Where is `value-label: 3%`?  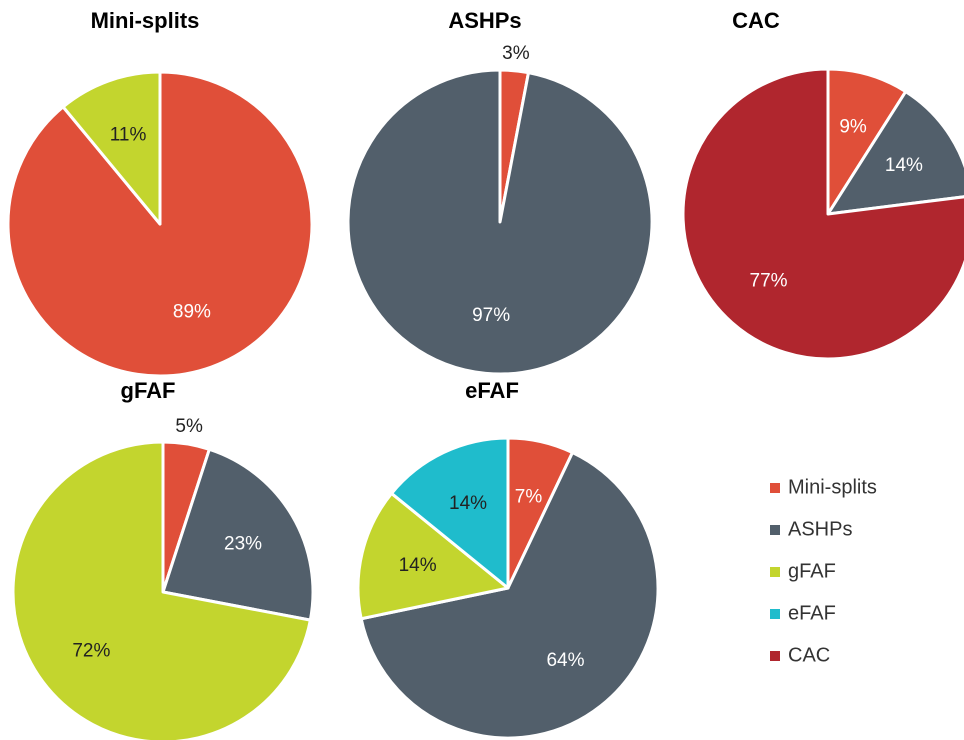 value-label: 3% is located at coordinates (516, 53).